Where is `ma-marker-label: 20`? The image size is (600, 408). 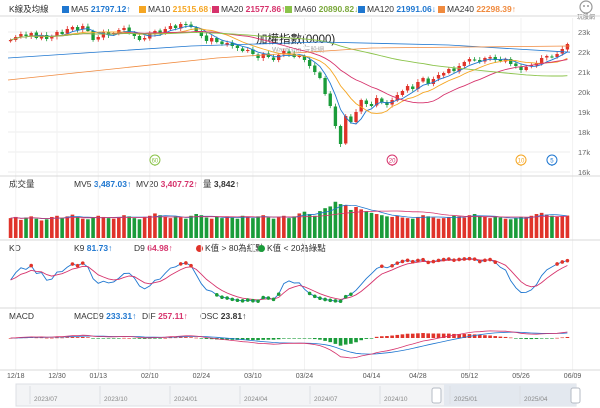
ma-marker-label: 20 is located at coordinates (392, 162).